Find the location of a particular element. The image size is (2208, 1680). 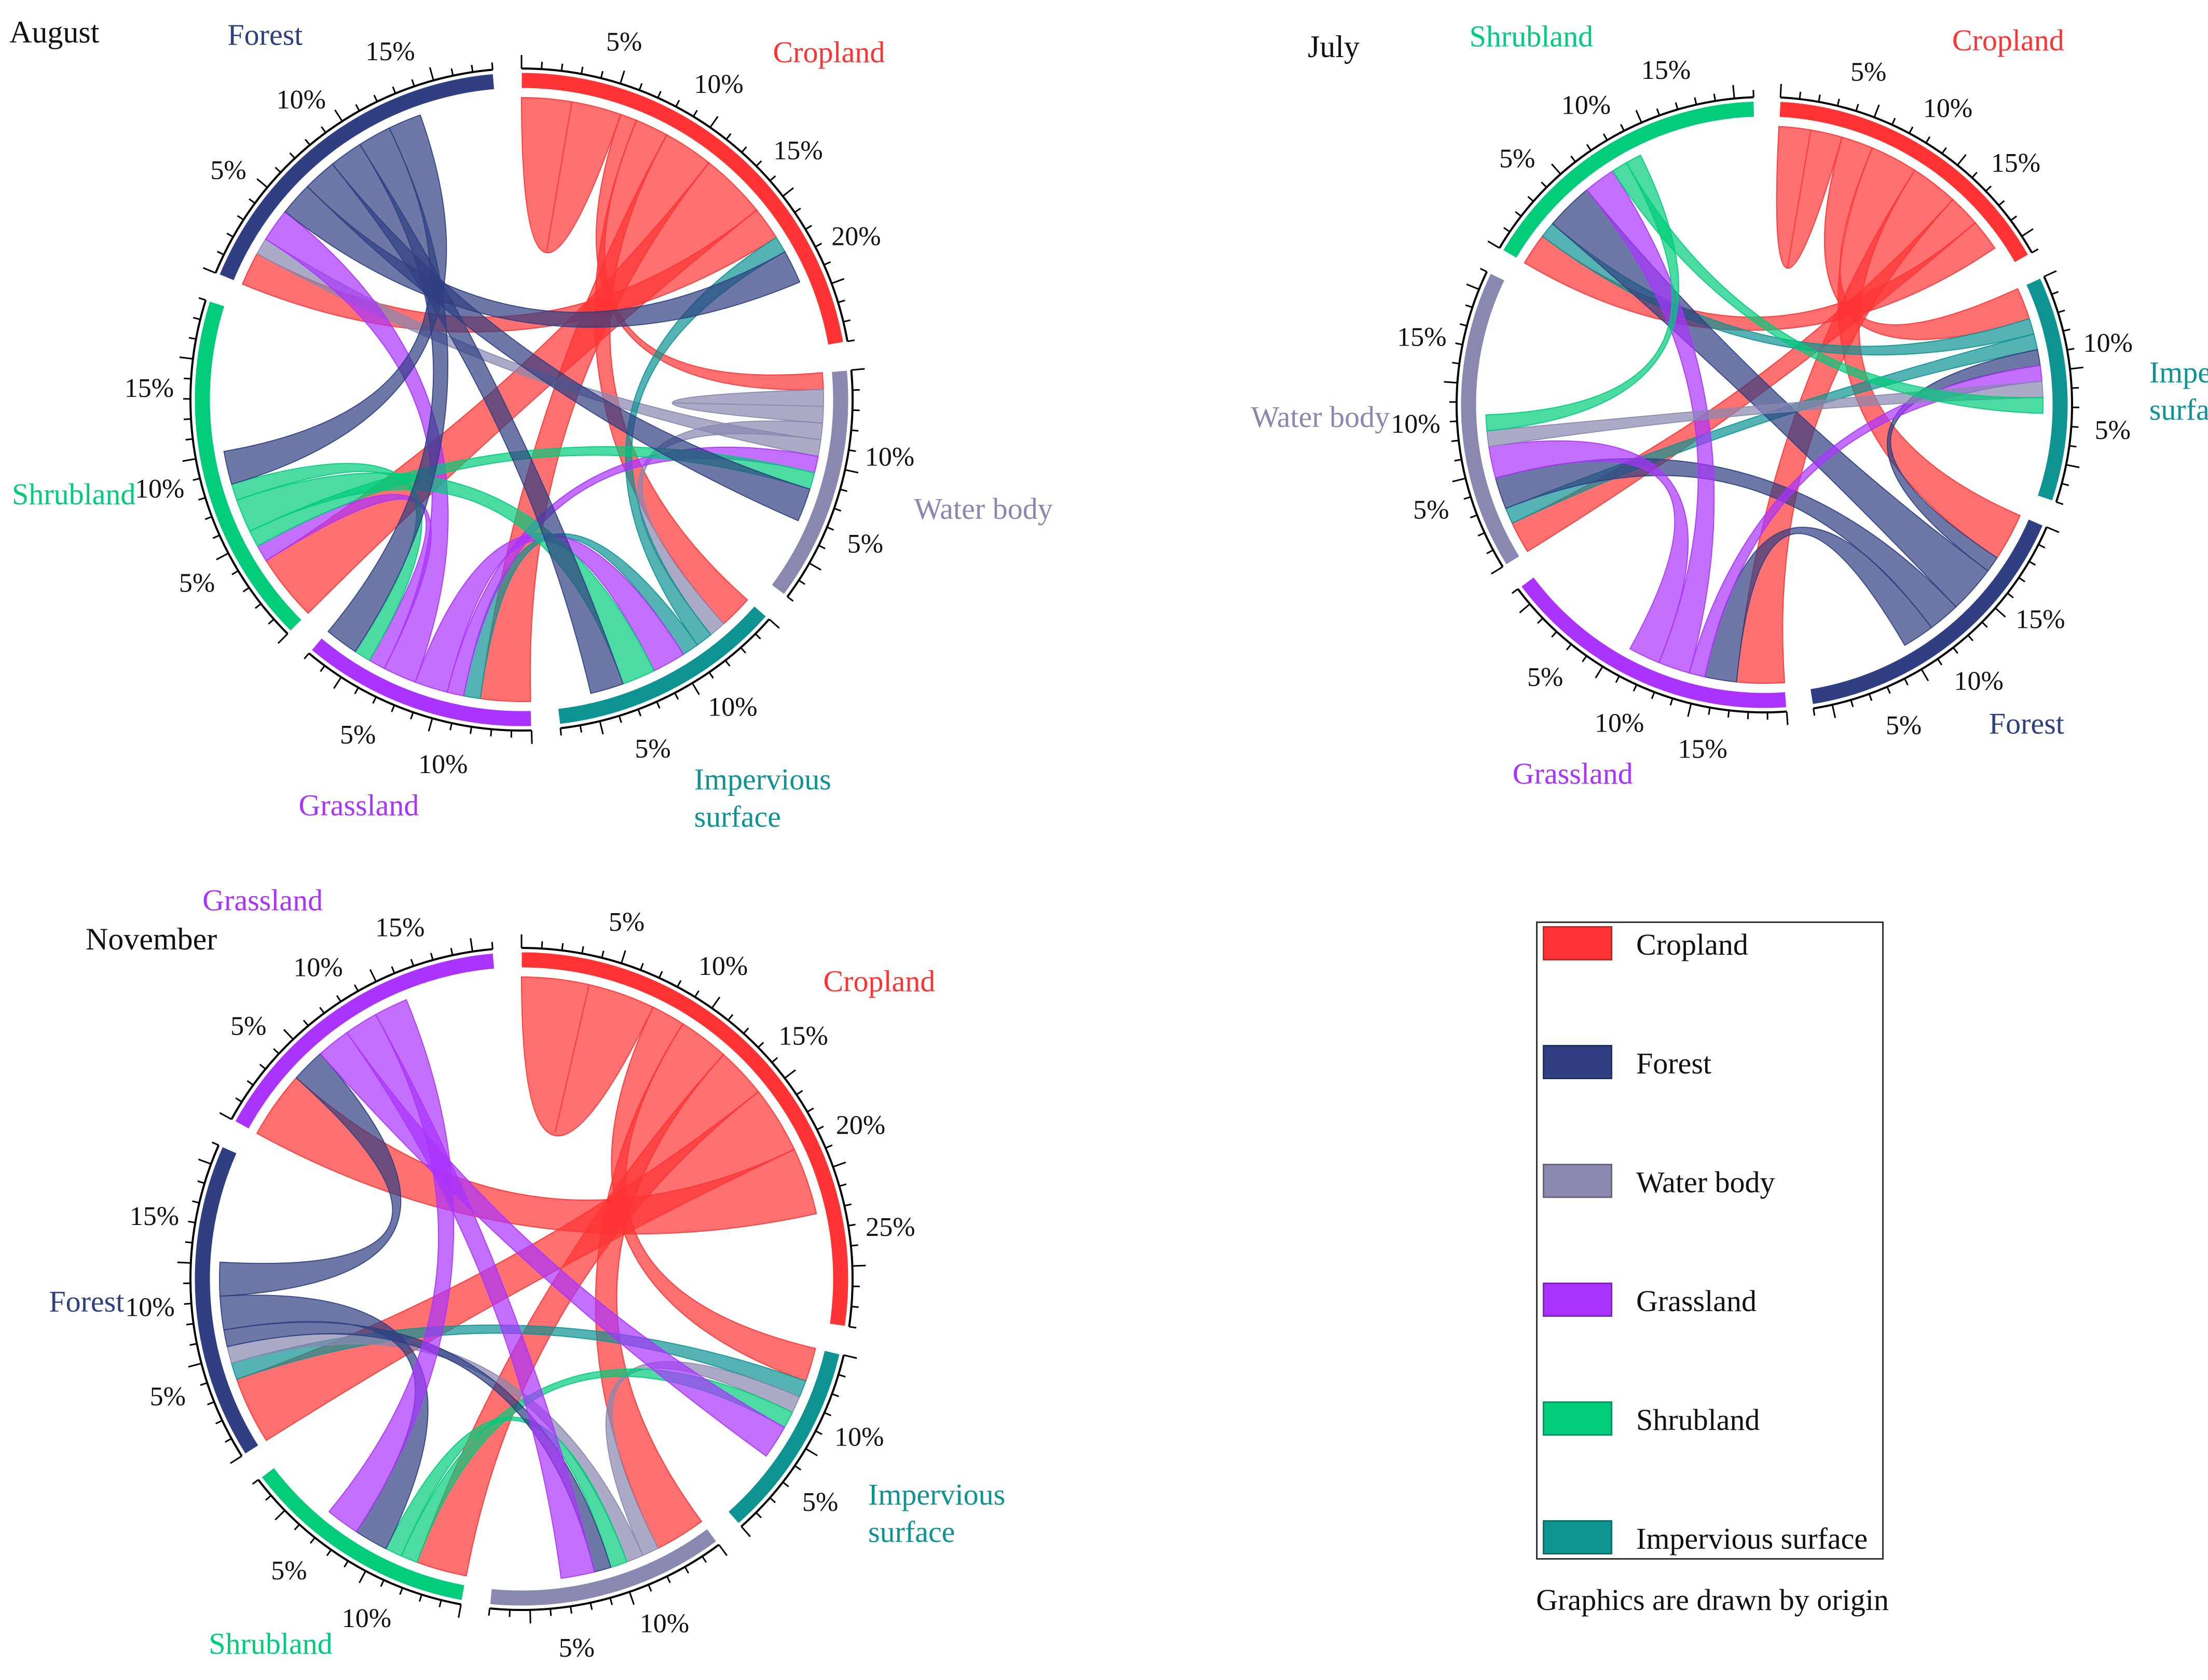

ribbon-forest-to-grassland is located at coordinates (1818, 605).